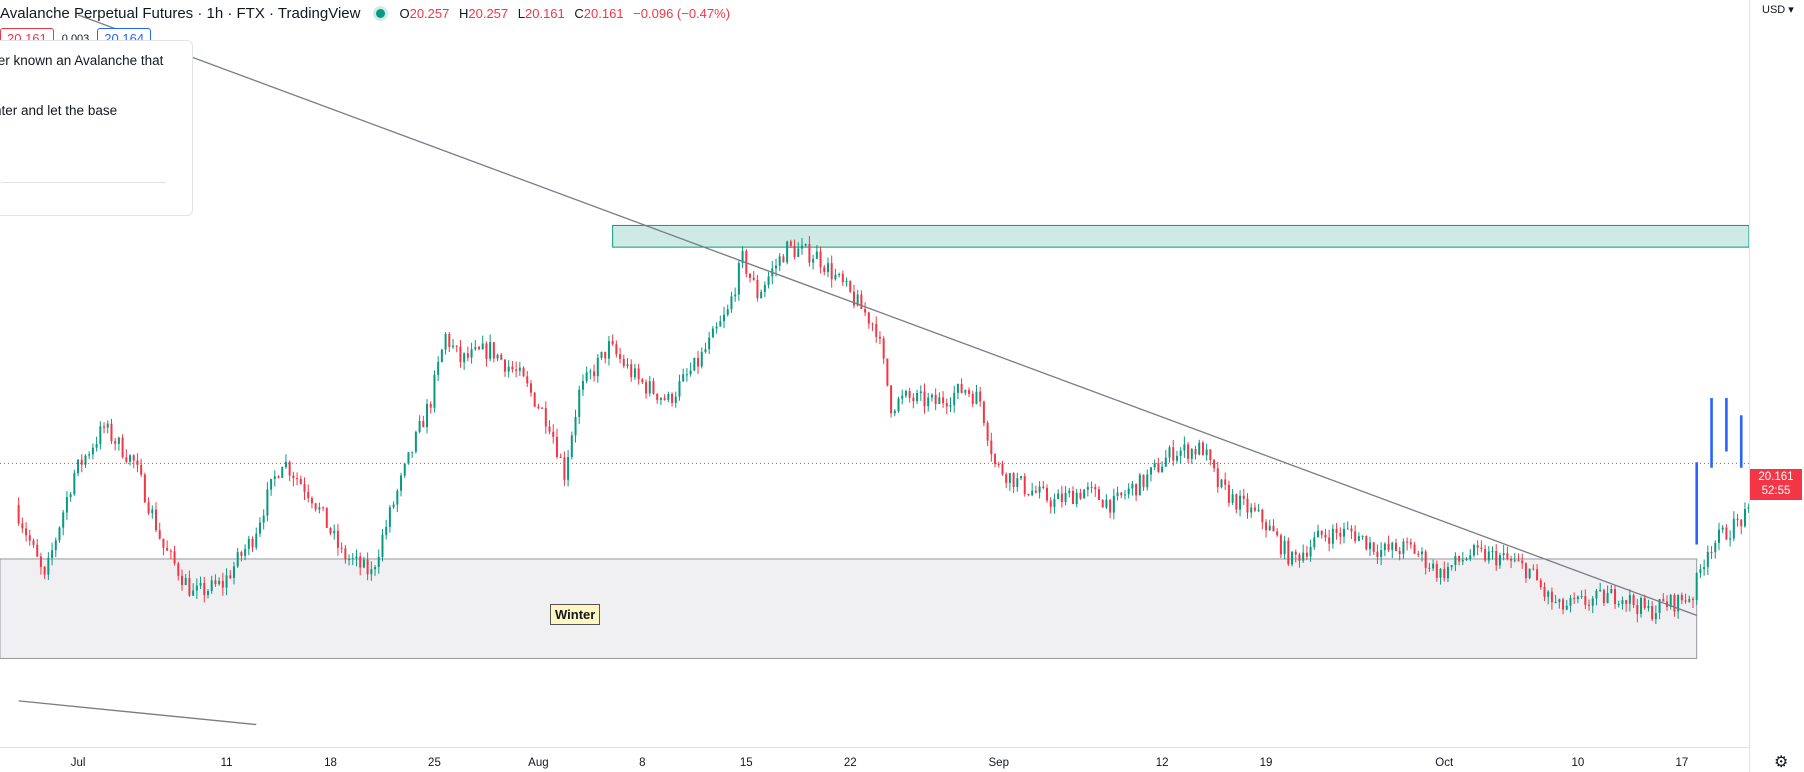  I want to click on ohlc-low-value: 20.161, so click(545, 13).